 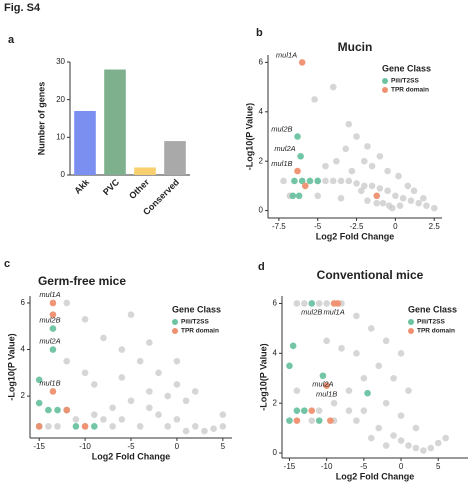 What do you see at coordinates (411, 331) in the screenshot?
I see `legend-swatch` at bounding box center [411, 331].